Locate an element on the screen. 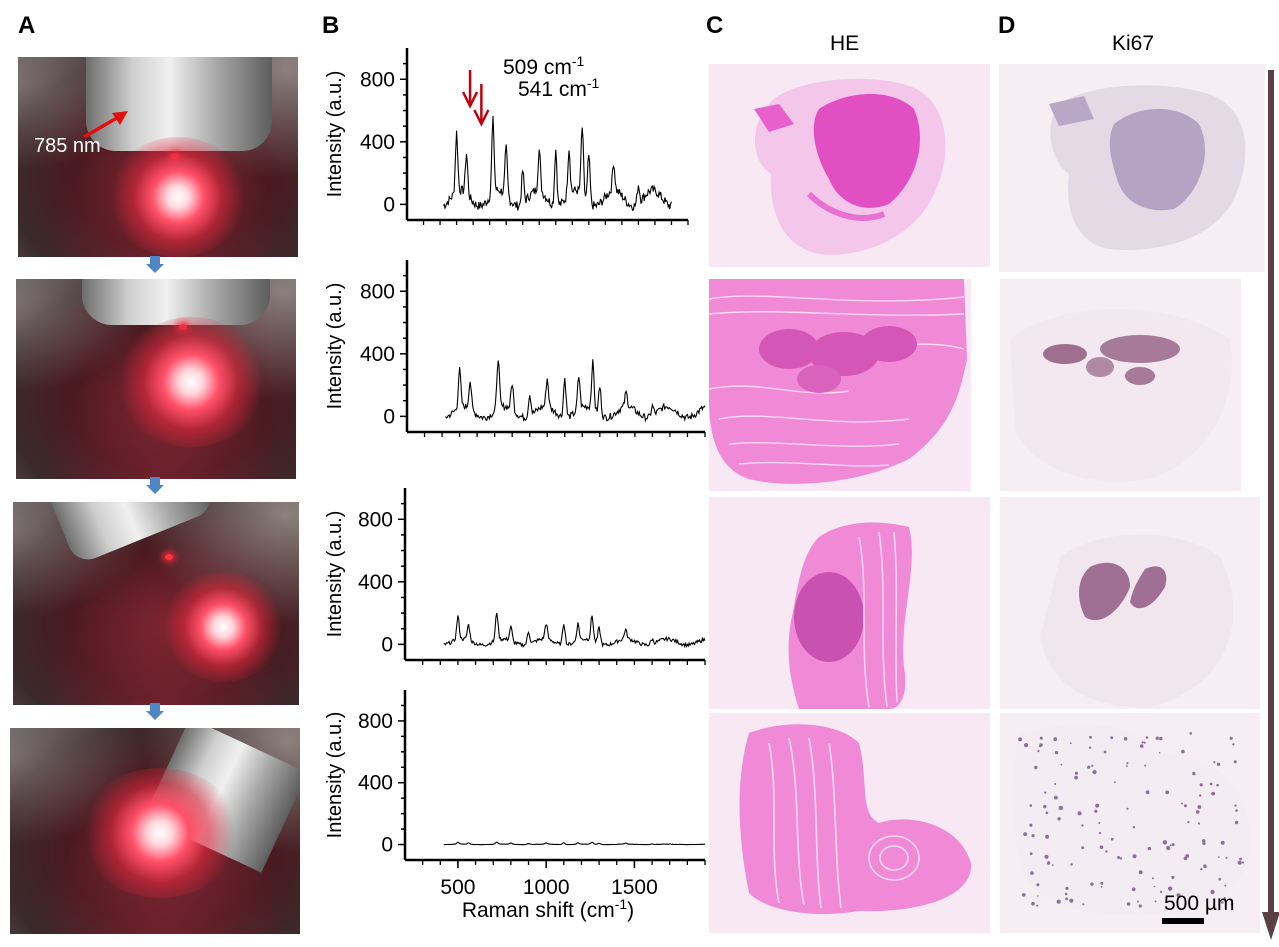 The image size is (1279, 947). panel-letter-b: B is located at coordinates (331, 25).